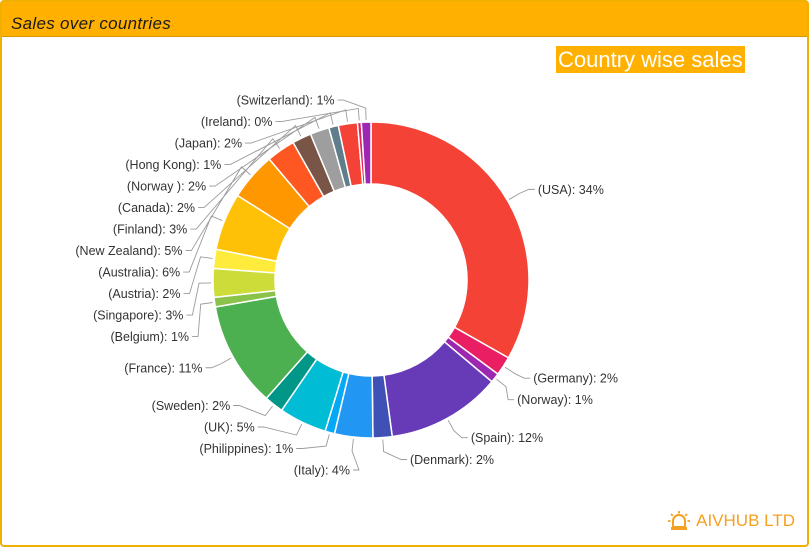  What do you see at coordinates (173, 165) in the screenshot?
I see `slice-label-hong-kong-1: (Hong Kong): 1%` at bounding box center [173, 165].